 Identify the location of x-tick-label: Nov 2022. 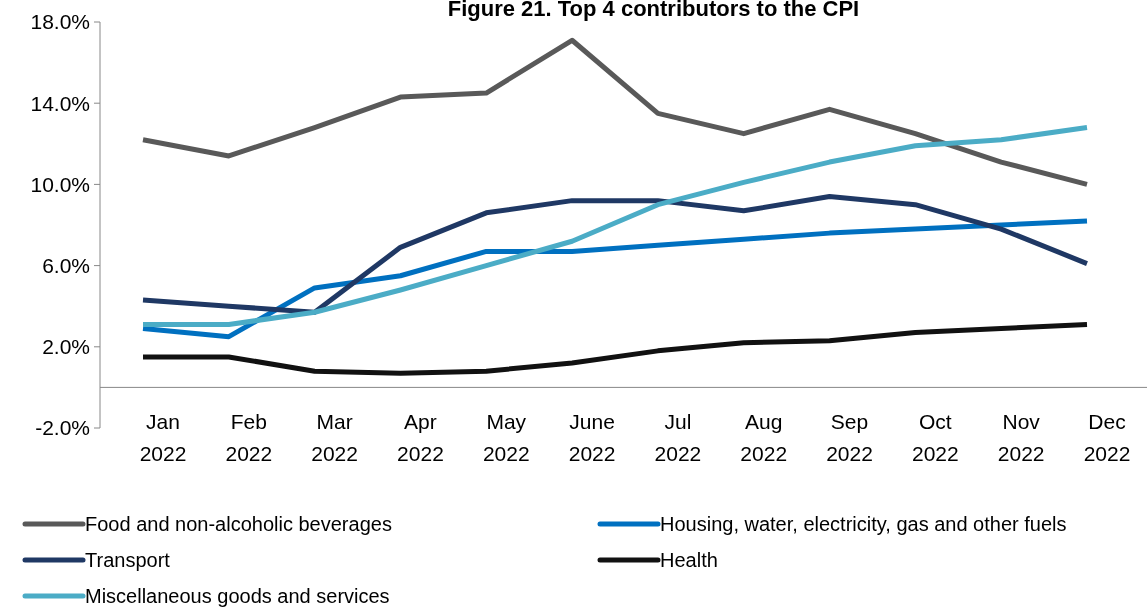
(1021, 438).